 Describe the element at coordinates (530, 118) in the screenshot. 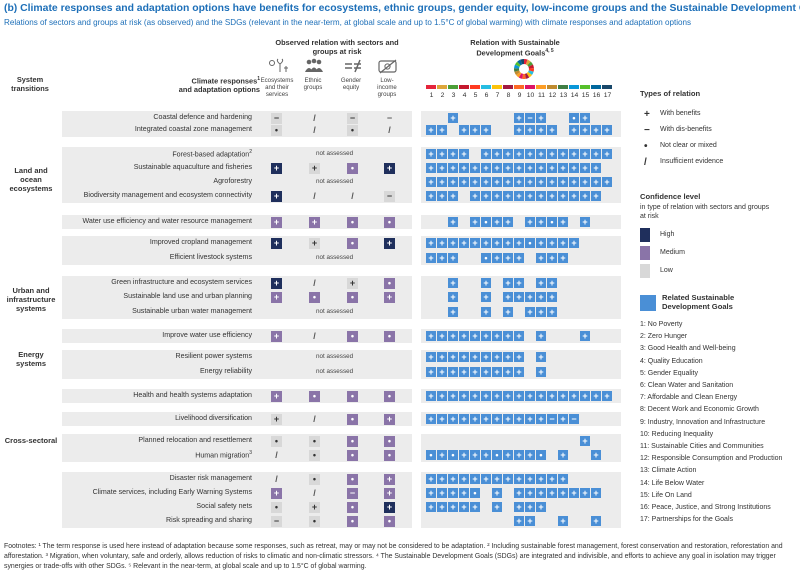

I see `sdg-relation-cell: −` at that location.